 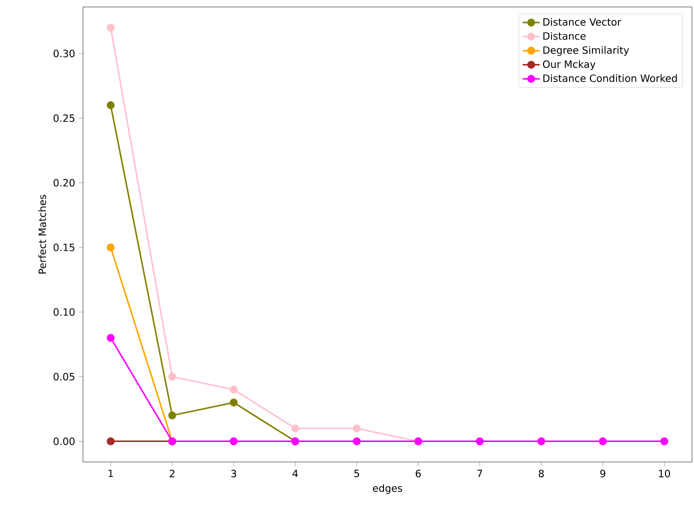 What do you see at coordinates (664, 474) in the screenshot?
I see `x-tick-label: 10` at bounding box center [664, 474].